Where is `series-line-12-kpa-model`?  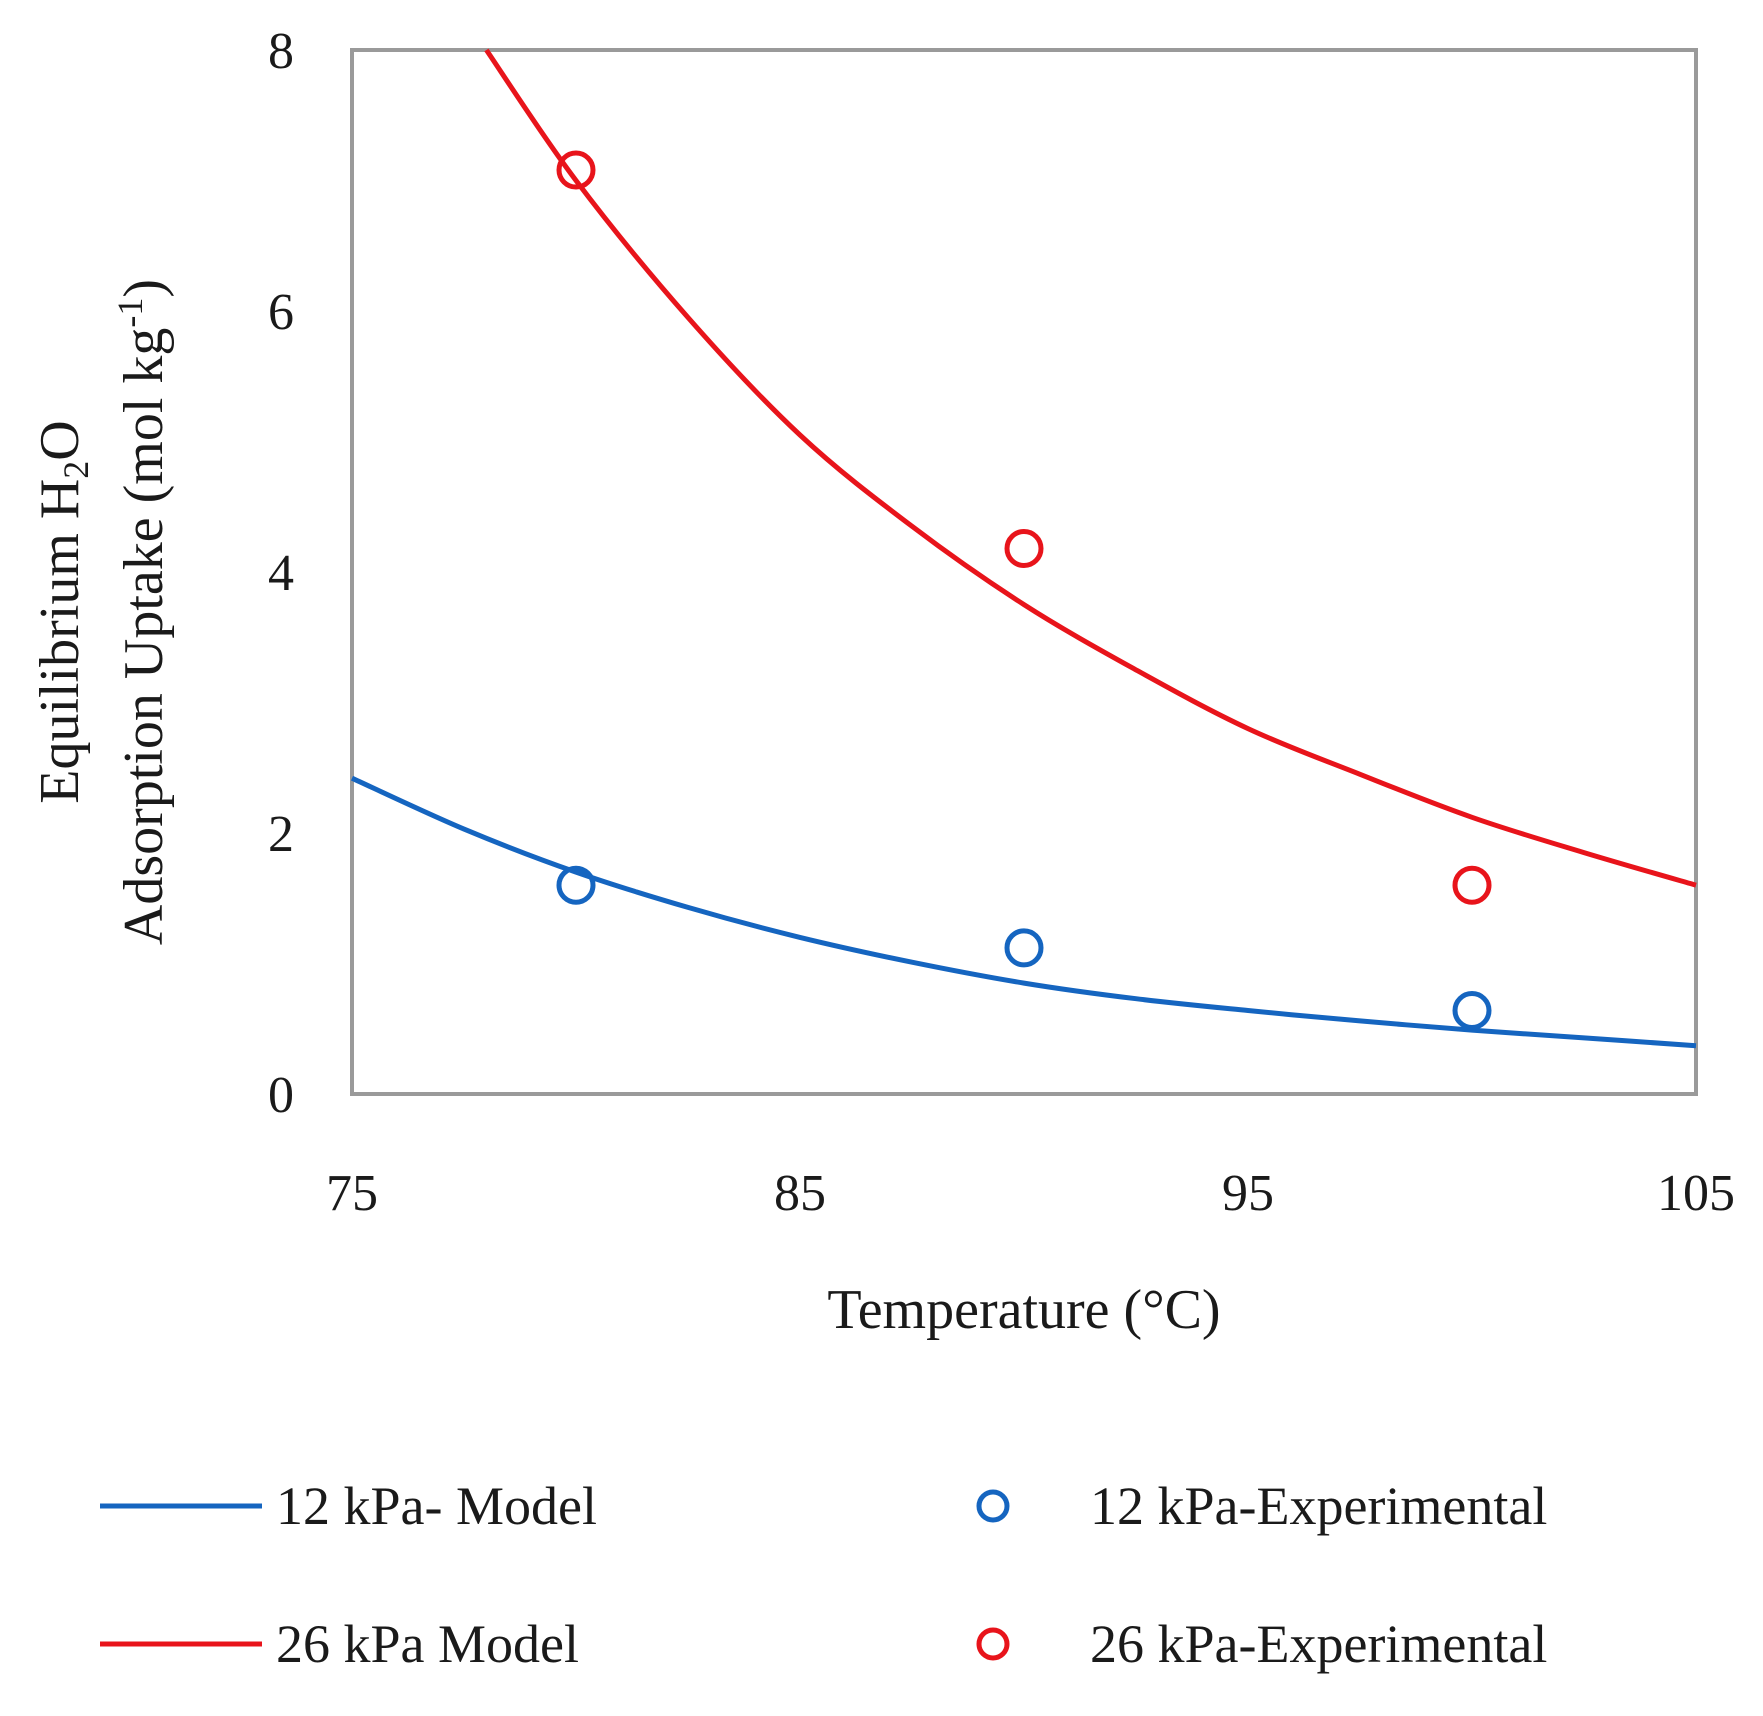 series-line-12-kpa-model is located at coordinates (1023, 912).